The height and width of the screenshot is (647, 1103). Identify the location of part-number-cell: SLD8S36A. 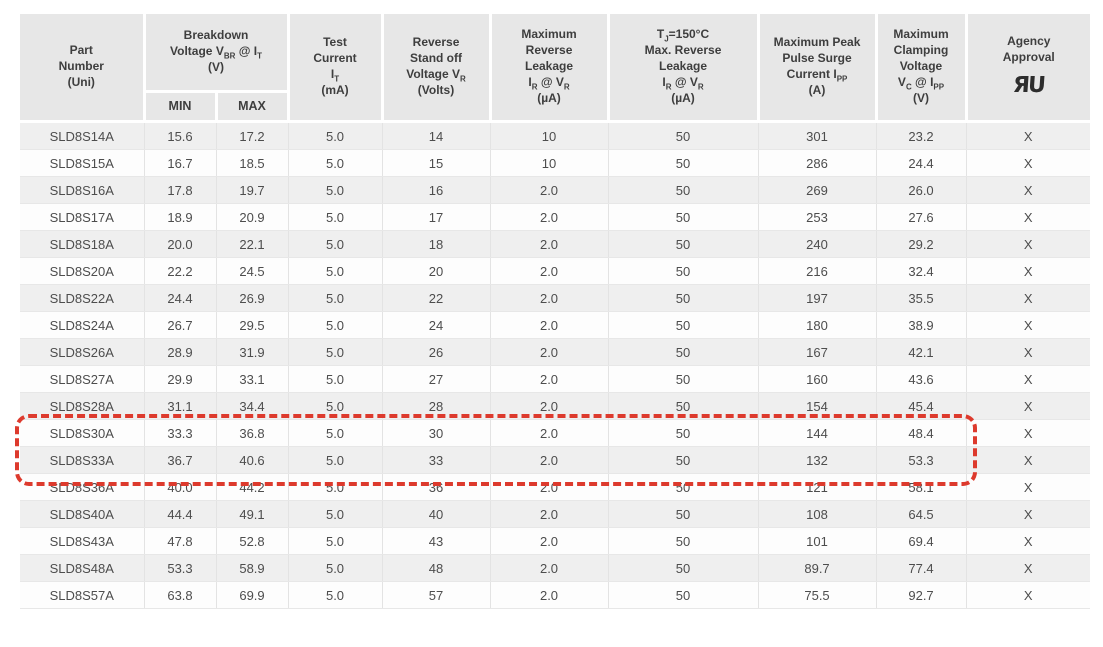
(82, 487).